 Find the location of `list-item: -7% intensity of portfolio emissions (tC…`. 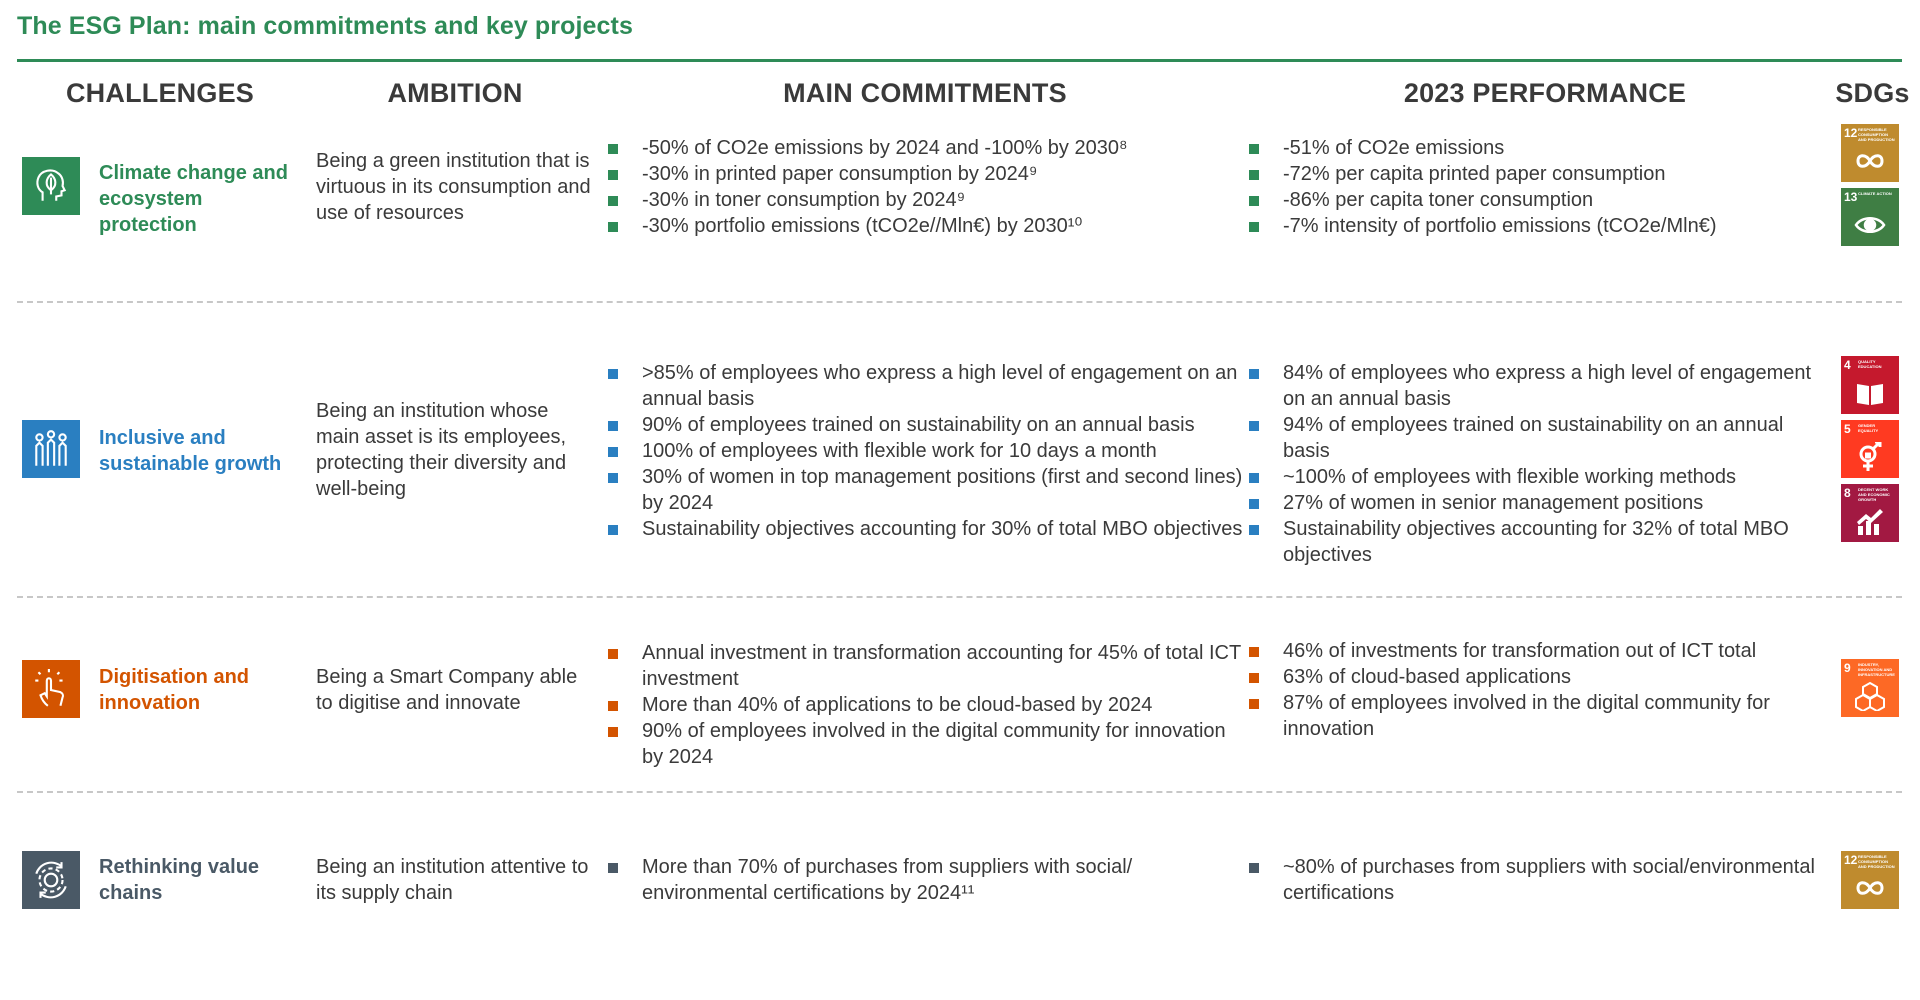

list-item: -7% intensity of portfolio emissions (tC… is located at coordinates (1539, 226).